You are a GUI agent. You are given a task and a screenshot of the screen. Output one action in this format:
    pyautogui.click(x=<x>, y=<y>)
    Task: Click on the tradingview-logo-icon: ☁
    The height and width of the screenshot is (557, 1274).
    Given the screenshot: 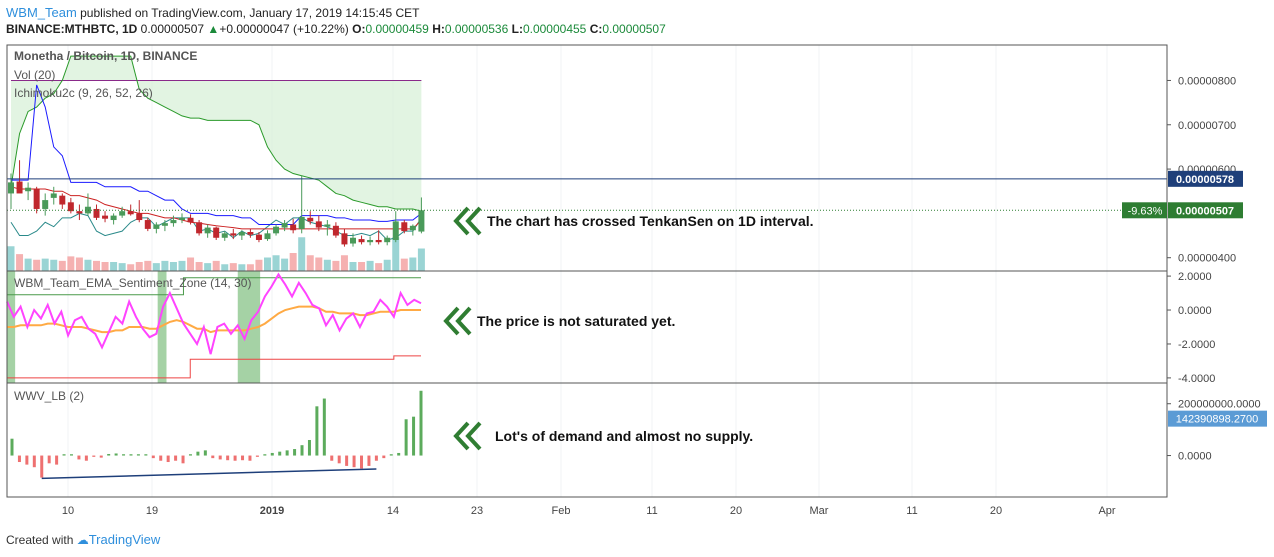 What is the action you would take?
    pyautogui.click(x=82, y=540)
    